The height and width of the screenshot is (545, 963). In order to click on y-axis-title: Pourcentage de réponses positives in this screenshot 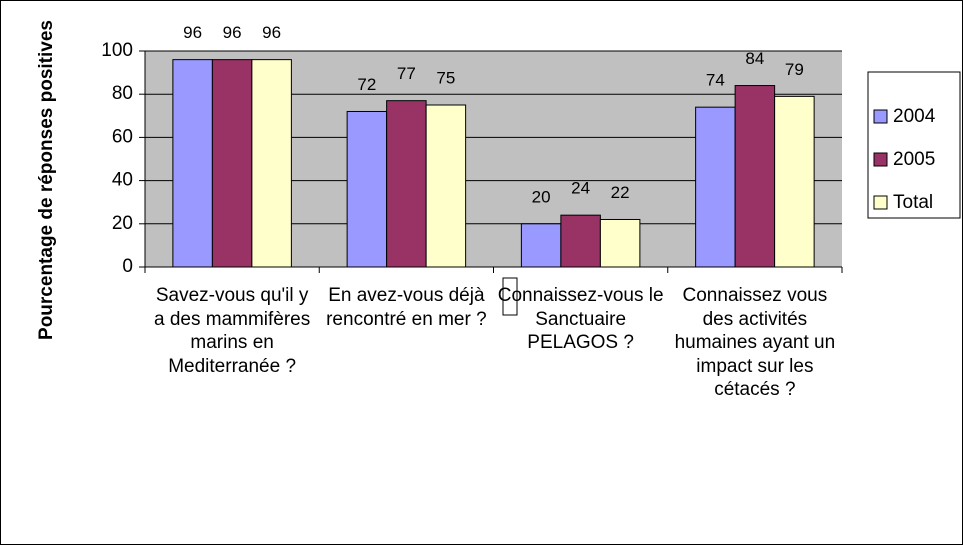, I will do `click(46, 180)`.